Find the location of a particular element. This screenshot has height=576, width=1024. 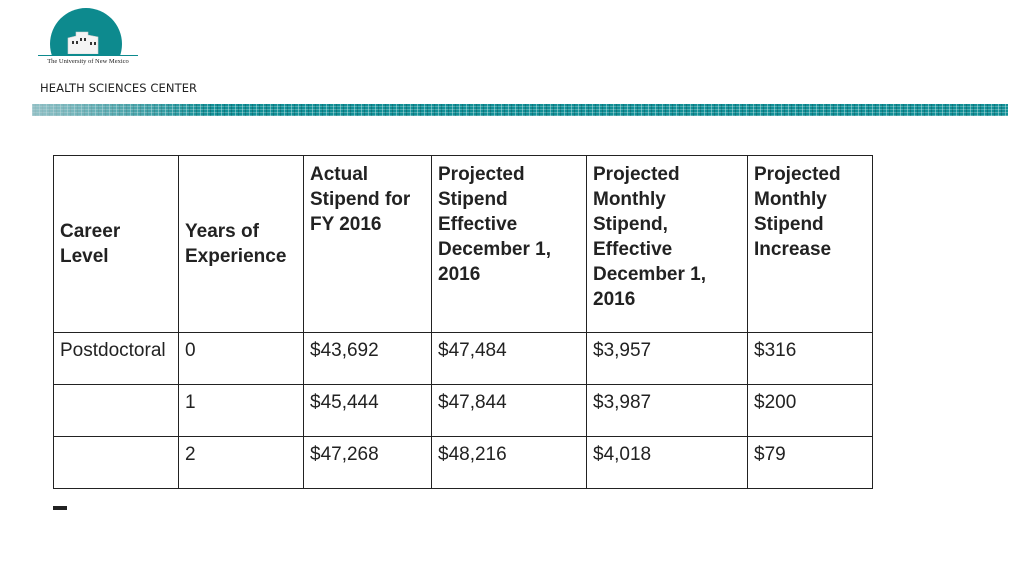

table-row: 1 $45,444 $47,844 $3,987 $200 is located at coordinates (463, 410).